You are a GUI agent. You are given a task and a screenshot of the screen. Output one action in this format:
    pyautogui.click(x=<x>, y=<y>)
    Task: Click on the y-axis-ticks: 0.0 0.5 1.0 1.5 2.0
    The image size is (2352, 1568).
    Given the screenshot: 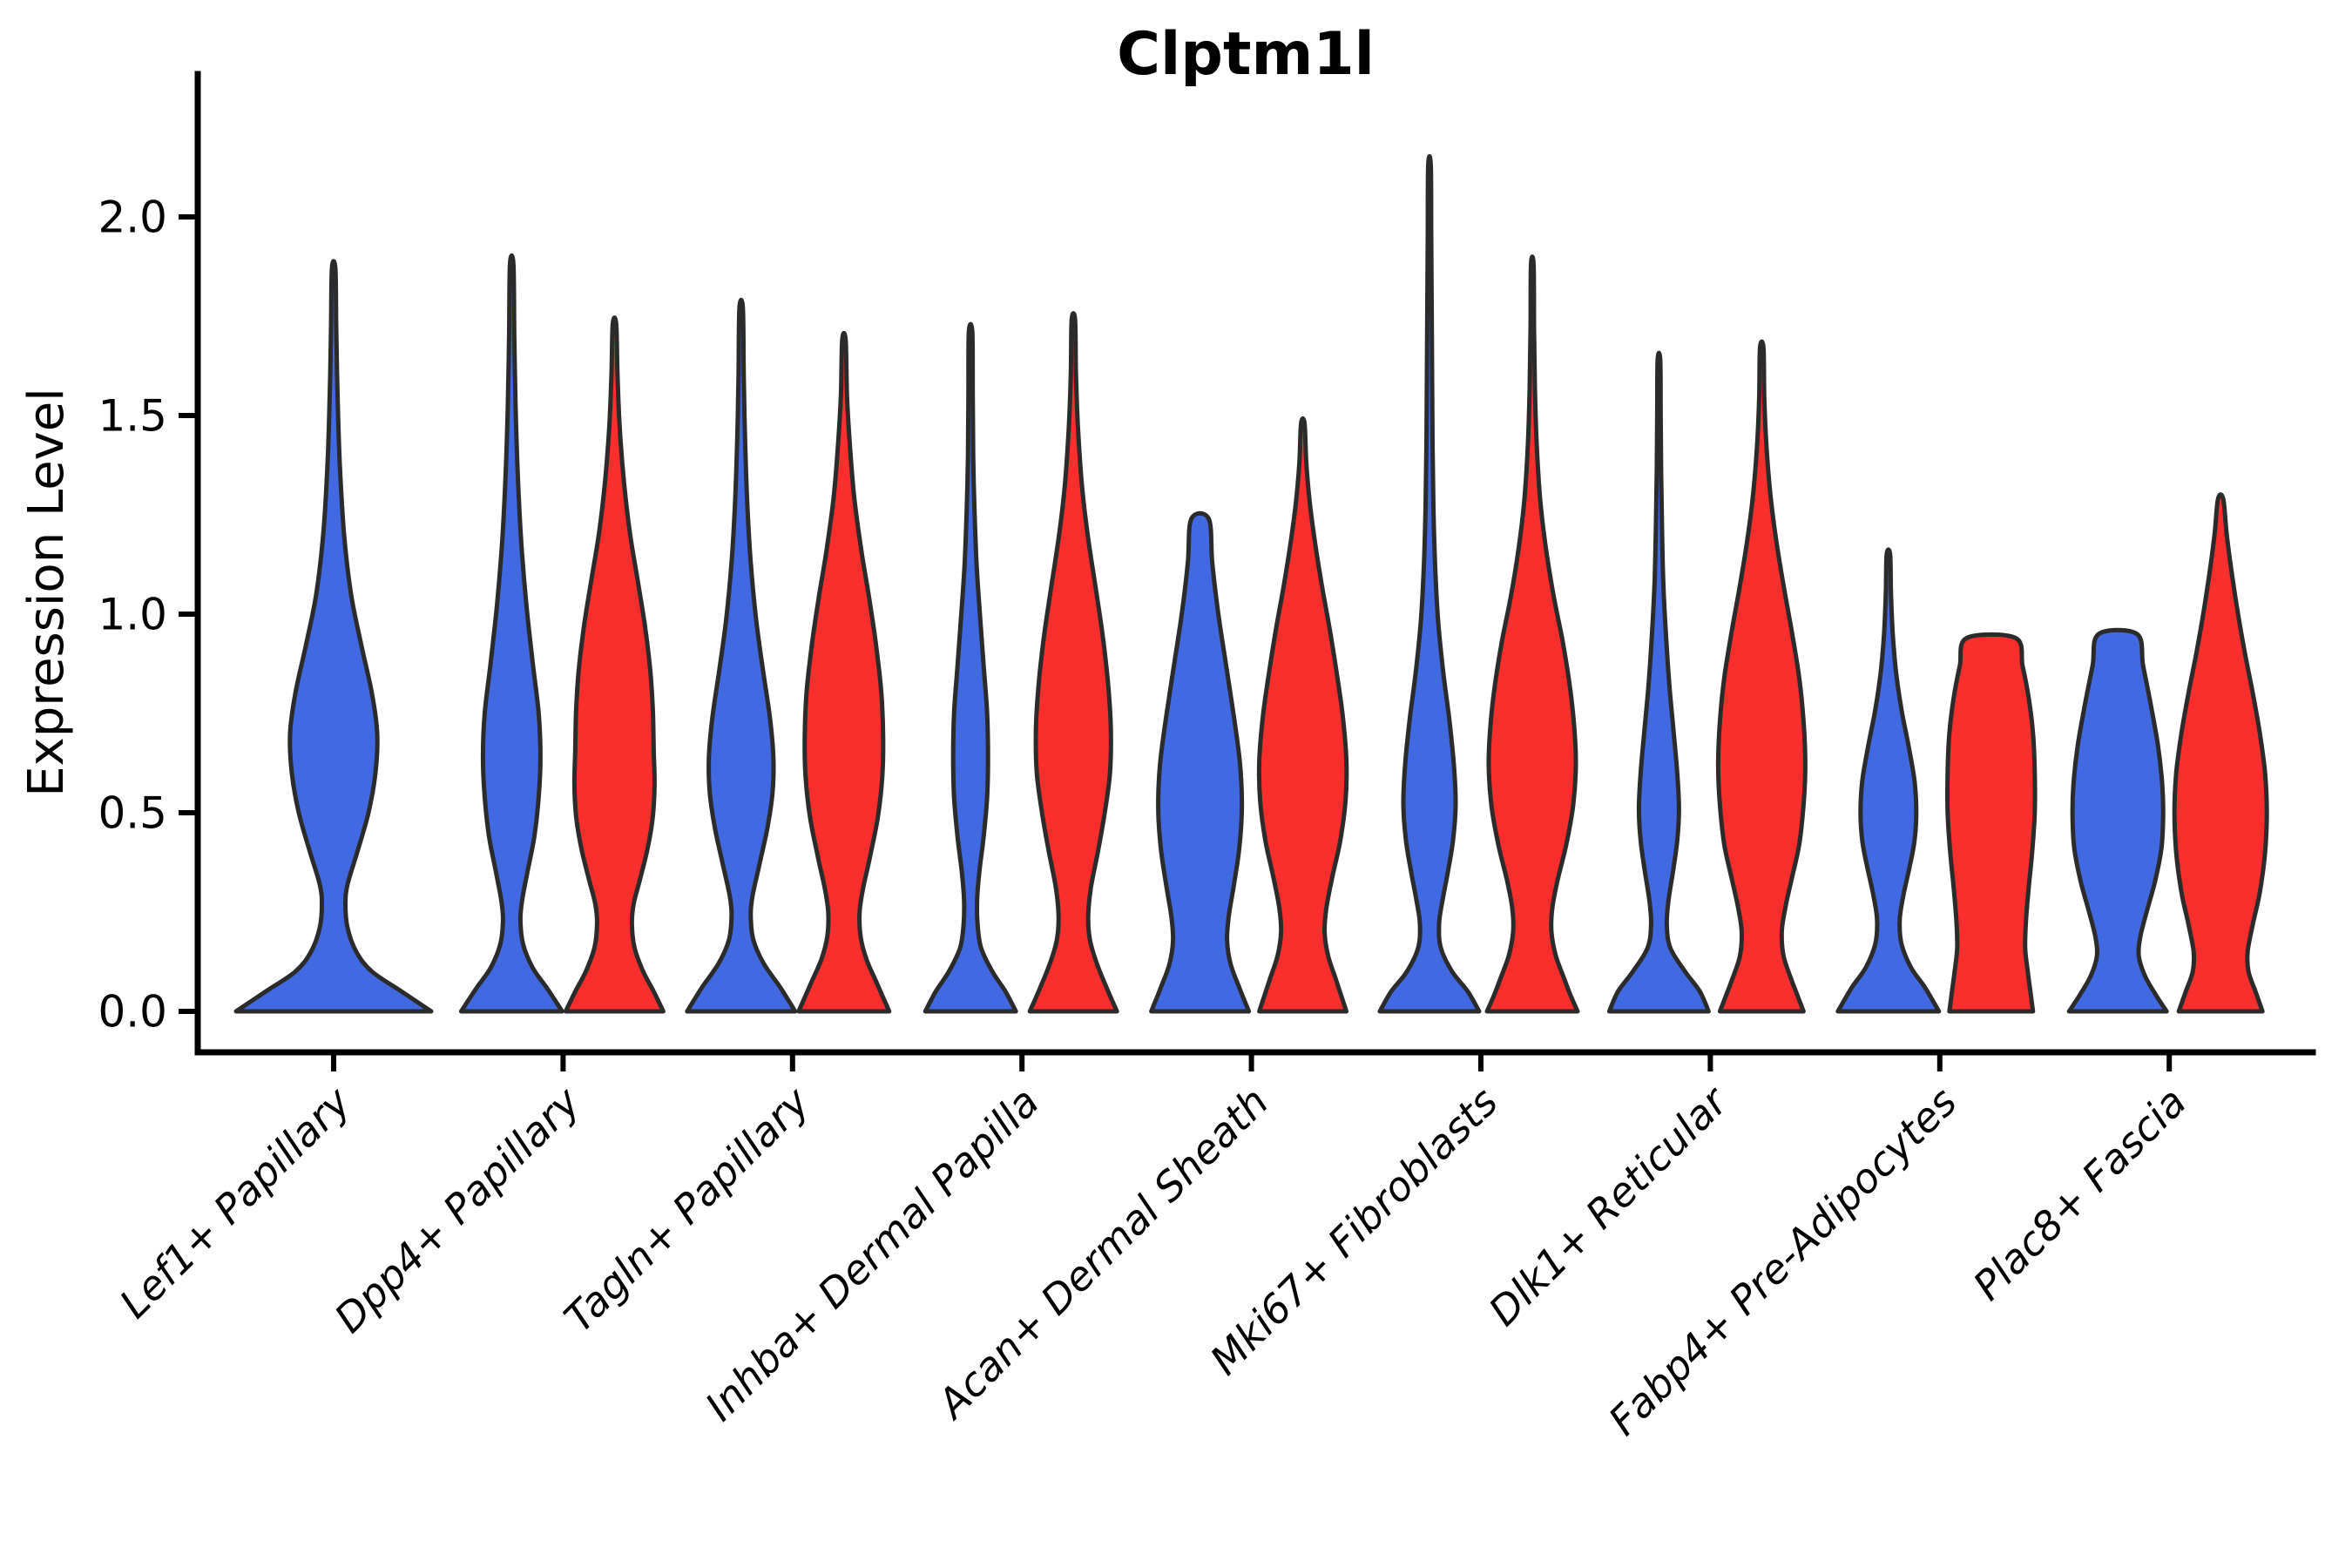 What is the action you would take?
    pyautogui.click(x=148, y=615)
    